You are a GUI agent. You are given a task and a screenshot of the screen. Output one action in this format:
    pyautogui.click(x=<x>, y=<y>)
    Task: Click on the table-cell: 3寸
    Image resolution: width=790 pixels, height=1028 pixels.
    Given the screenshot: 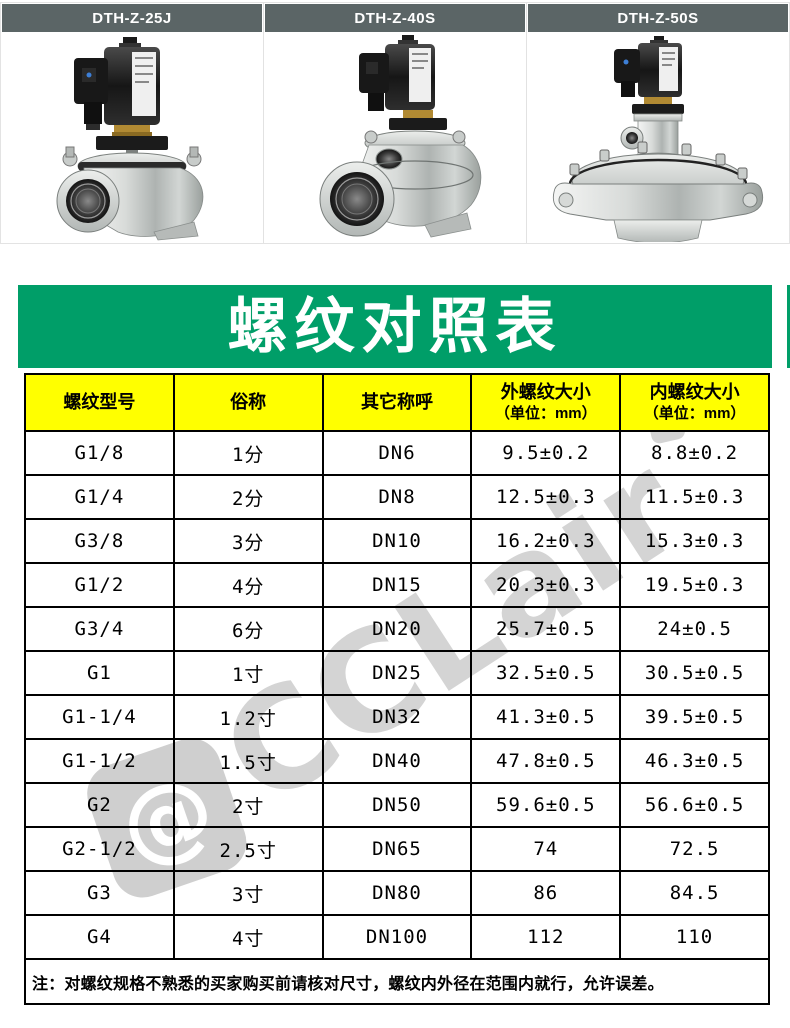 What is the action you would take?
    pyautogui.click(x=249, y=893)
    